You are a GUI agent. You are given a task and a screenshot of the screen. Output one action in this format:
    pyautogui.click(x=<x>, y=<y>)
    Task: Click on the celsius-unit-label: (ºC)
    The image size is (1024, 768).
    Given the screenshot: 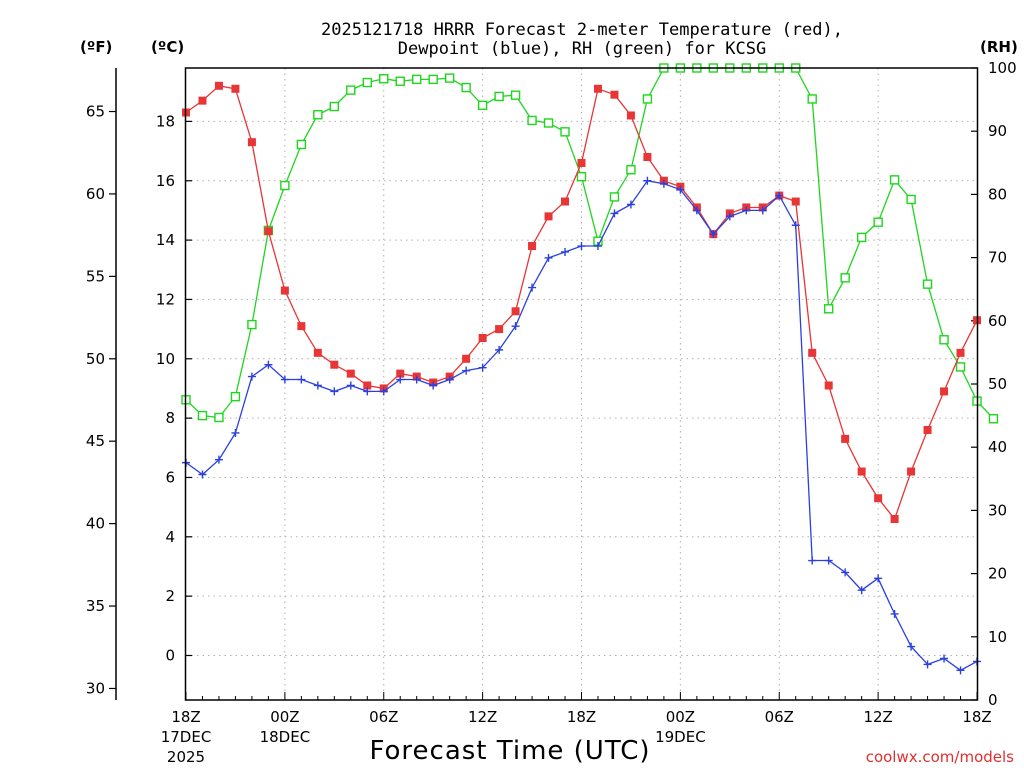 What is the action you would take?
    pyautogui.click(x=167, y=47)
    